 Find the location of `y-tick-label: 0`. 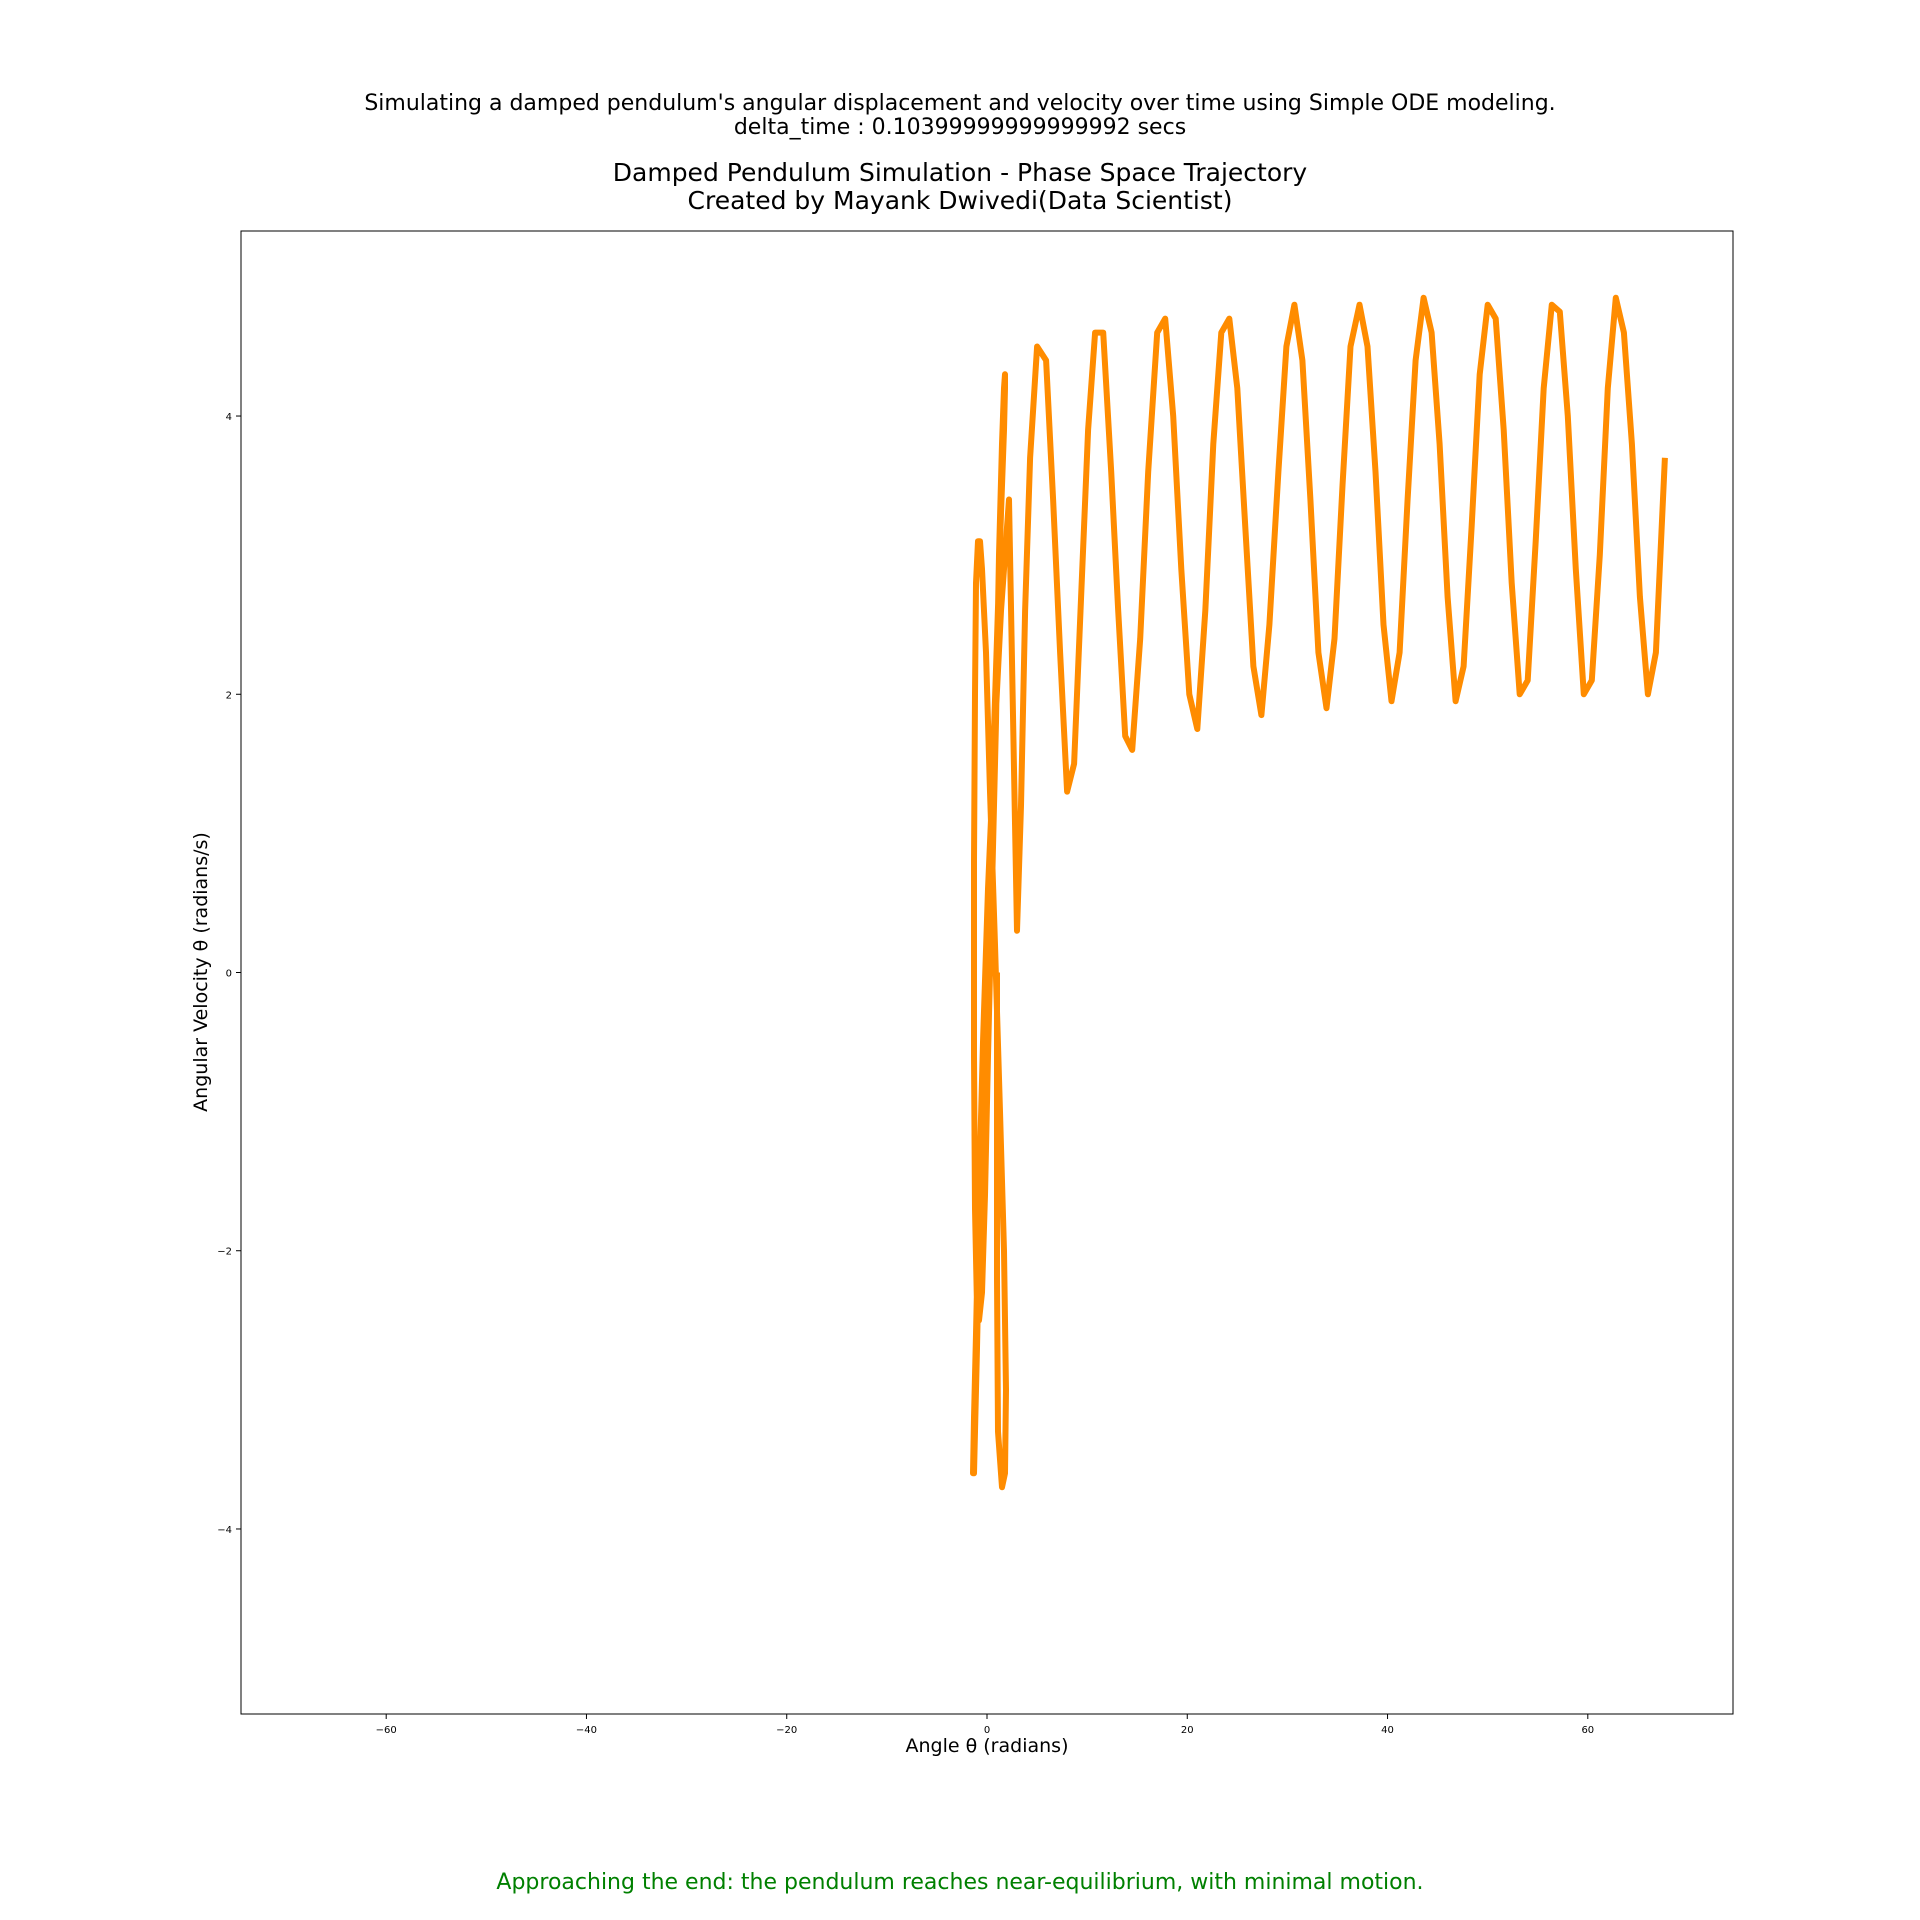

y-tick-label: 0 is located at coordinates (229, 974).